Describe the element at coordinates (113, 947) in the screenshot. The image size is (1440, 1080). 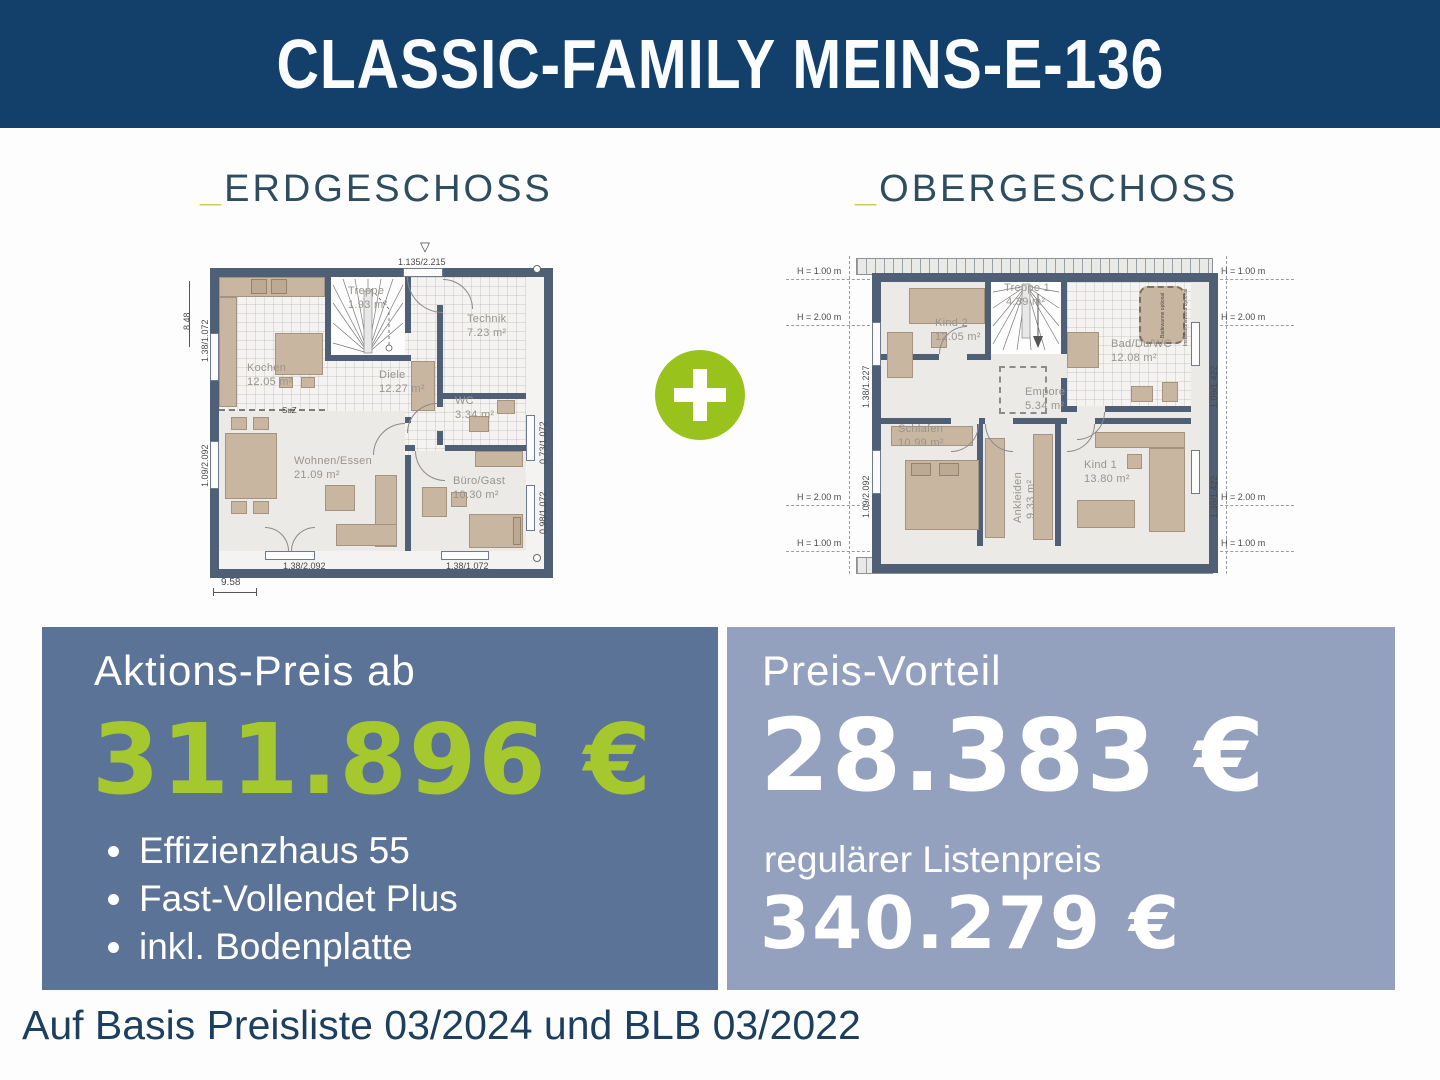
I see `bullet-dot-icon` at that location.